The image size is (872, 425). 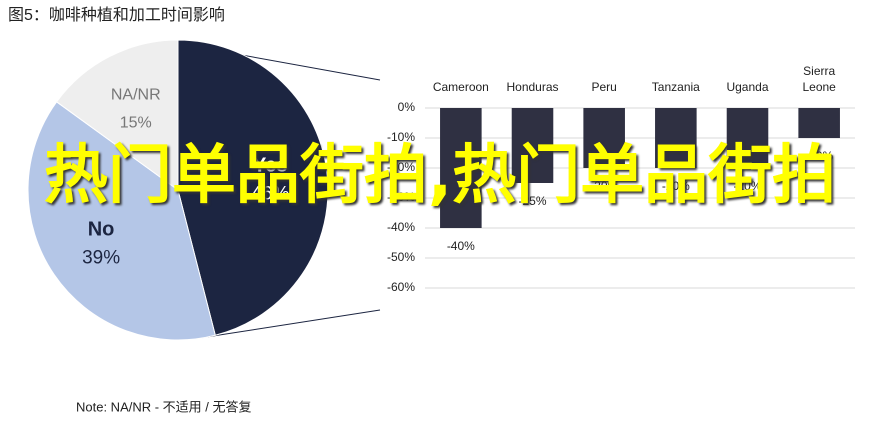 What do you see at coordinates (532, 201) in the screenshot?
I see `bar-label: -25%` at bounding box center [532, 201].